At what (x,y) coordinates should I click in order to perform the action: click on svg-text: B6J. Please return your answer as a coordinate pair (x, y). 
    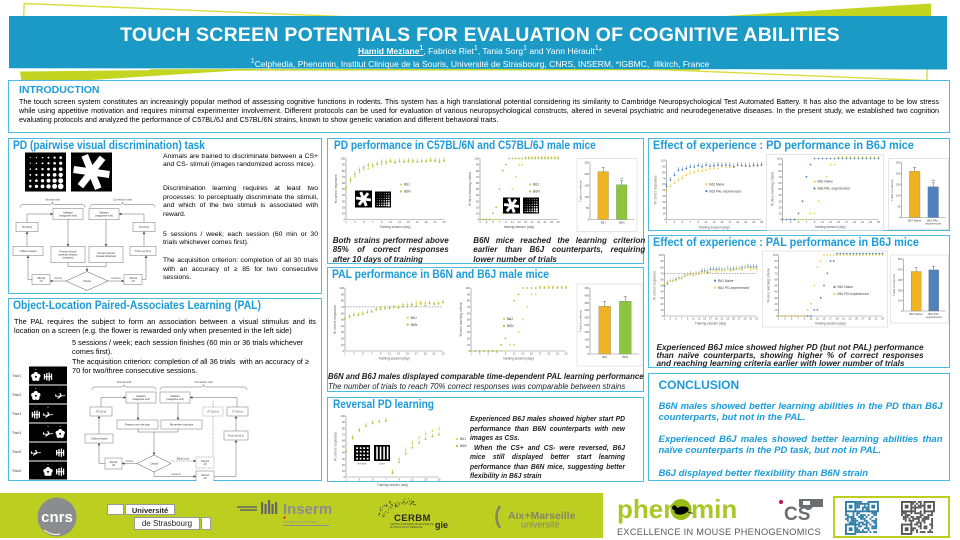
    Looking at the image, I should click on (510, 319).